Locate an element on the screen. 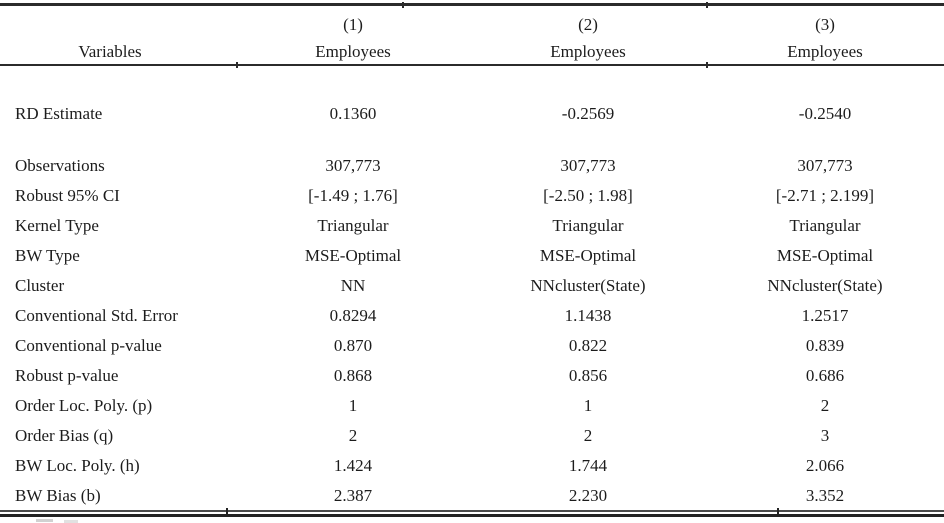  cell-value: -0.2540 is located at coordinates (825, 113).